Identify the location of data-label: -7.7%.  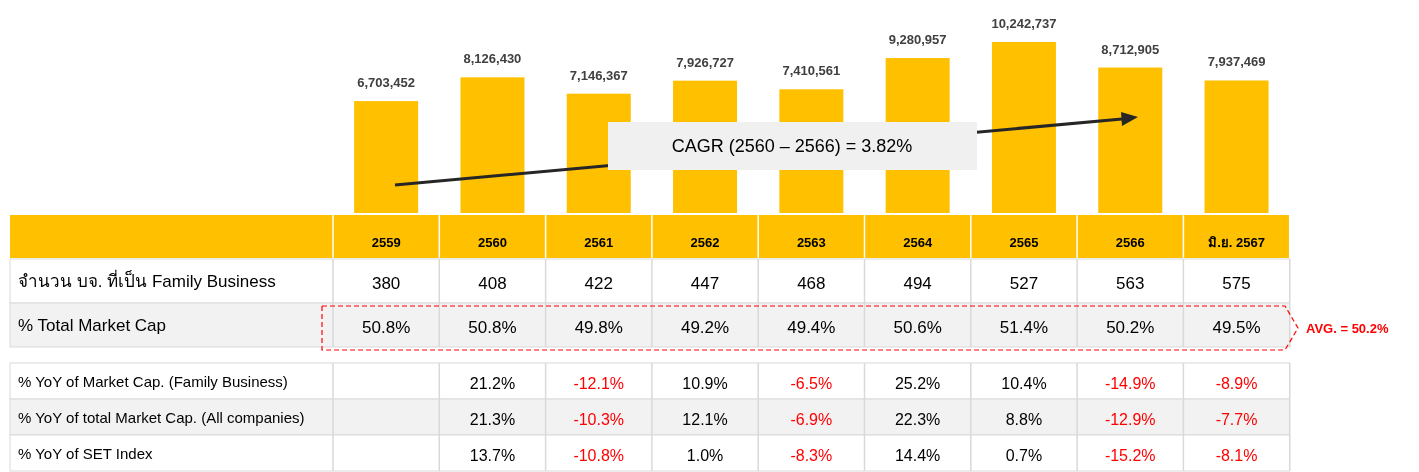
(1236, 420).